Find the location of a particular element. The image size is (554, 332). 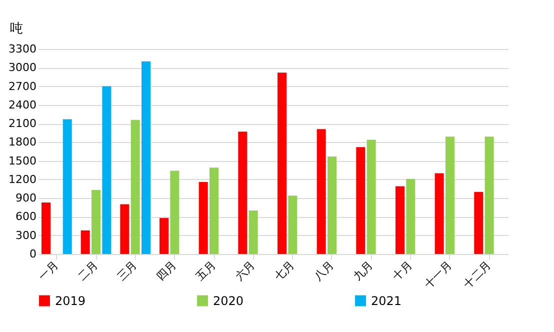

legend-label: 2020 is located at coordinates (228, 301).